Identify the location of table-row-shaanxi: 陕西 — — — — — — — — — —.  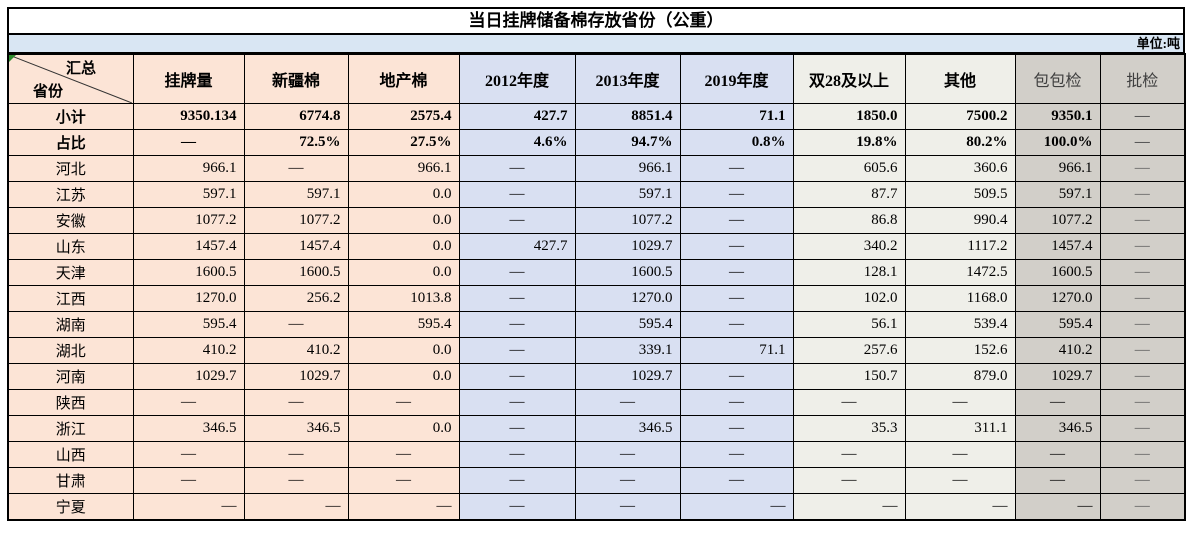
(596, 402).